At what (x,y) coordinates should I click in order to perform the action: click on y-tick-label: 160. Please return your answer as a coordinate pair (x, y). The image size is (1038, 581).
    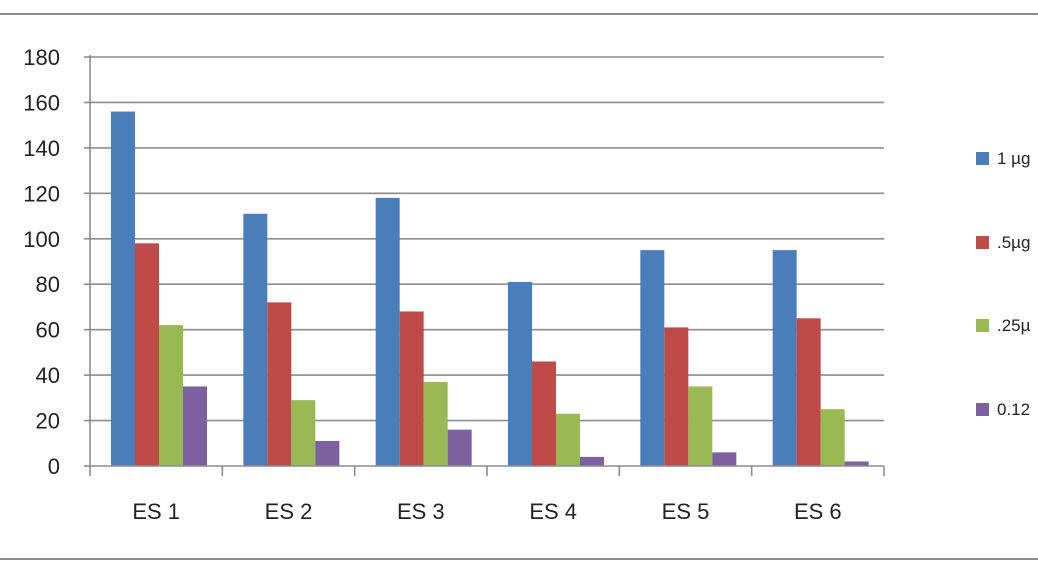
    Looking at the image, I should click on (41, 102).